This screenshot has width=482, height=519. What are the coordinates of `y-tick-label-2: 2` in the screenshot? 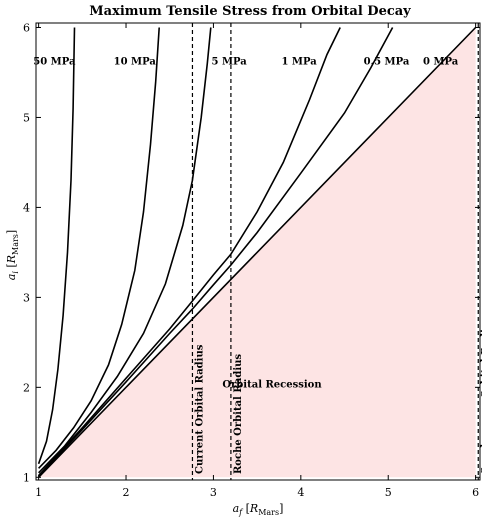 It's located at (26, 387).